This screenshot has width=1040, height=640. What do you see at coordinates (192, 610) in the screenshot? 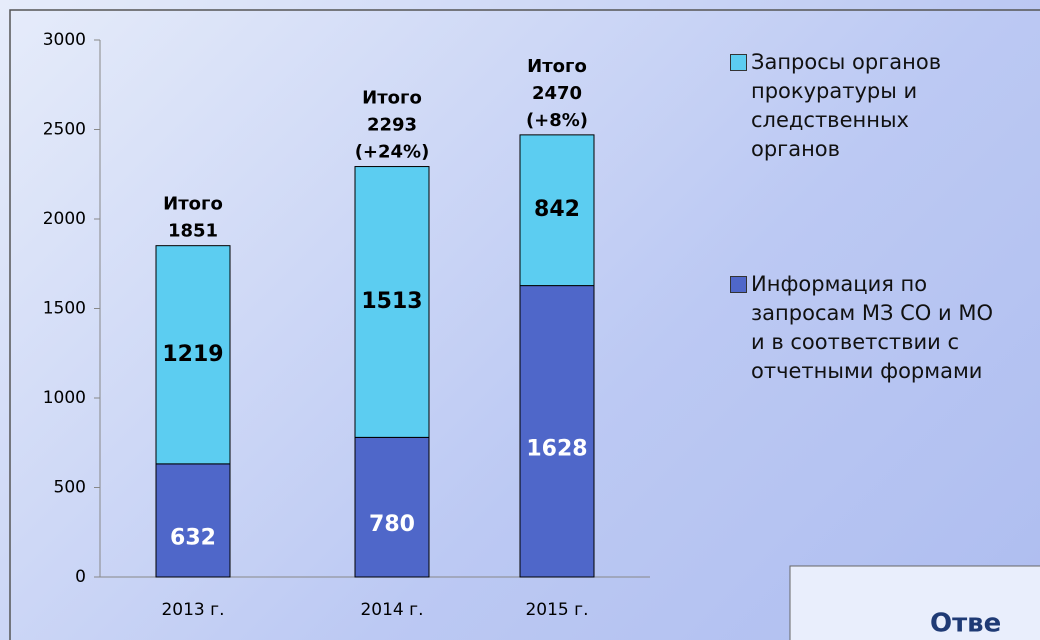
I see `x-tick-label: 2013 г.` at bounding box center [192, 610].